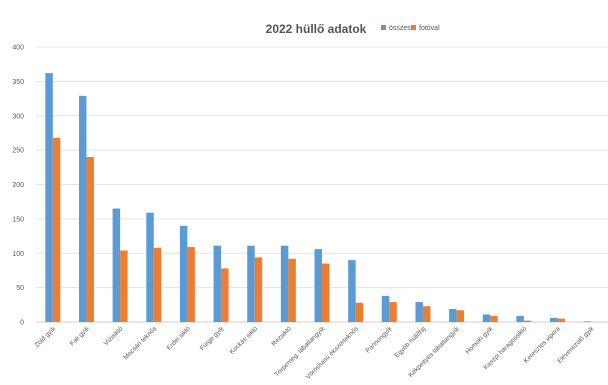 The height and width of the screenshot is (385, 608). I want to click on y-tick-label: 350, so click(18, 82).